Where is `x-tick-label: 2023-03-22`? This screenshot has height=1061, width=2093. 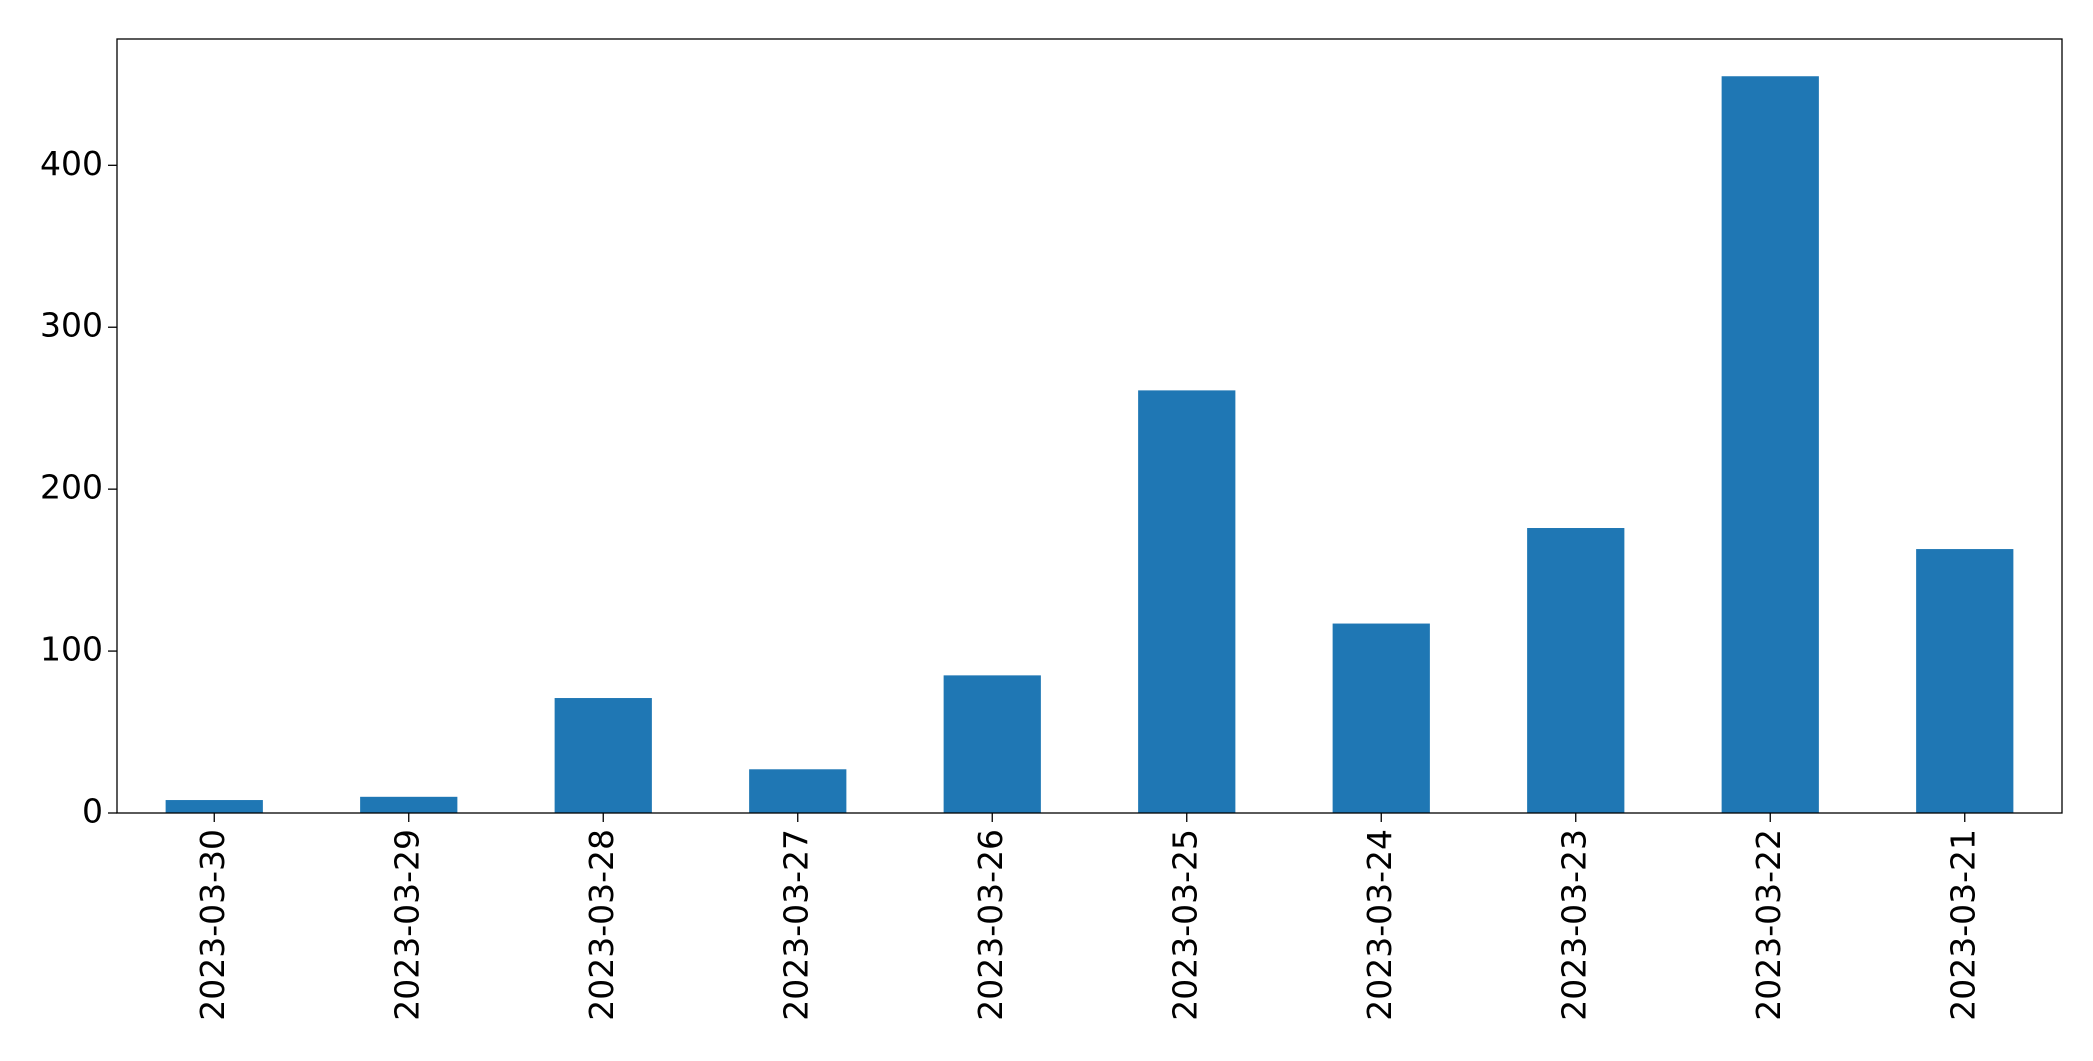 x-tick-label: 2023-03-22 is located at coordinates (1768, 925).